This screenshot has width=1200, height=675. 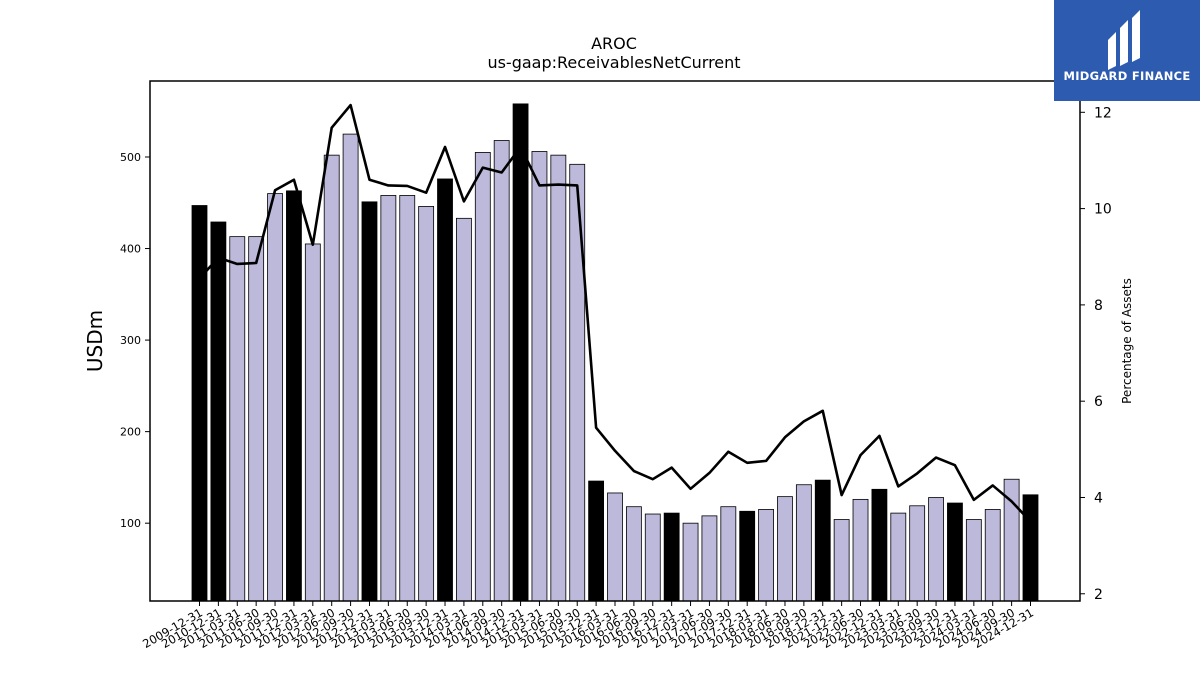 I want to click on brand-name: MIDGARD FINANCE, so click(x=1127, y=76).